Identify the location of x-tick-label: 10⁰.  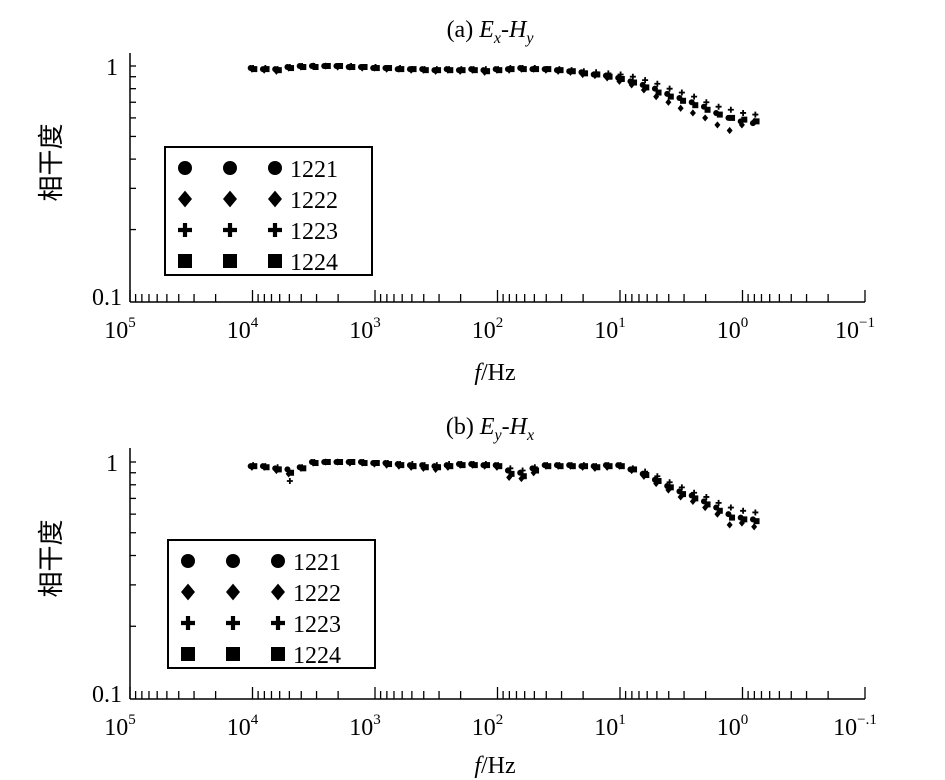
(733, 726).